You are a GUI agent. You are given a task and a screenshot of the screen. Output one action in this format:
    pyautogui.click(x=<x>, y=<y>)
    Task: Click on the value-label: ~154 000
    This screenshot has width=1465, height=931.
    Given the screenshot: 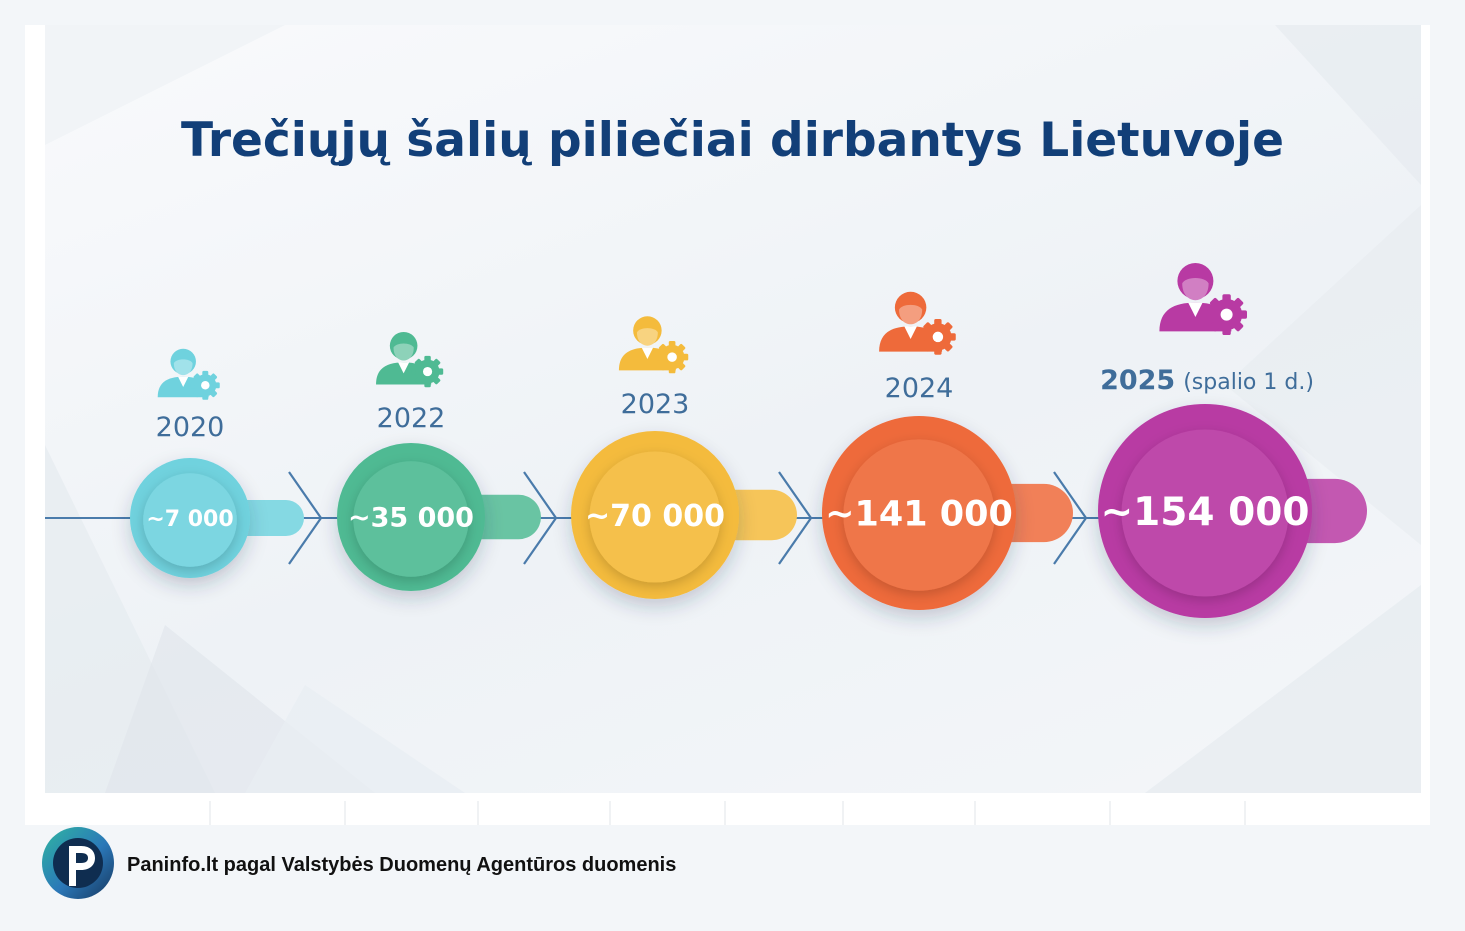 What is the action you would take?
    pyautogui.click(x=1204, y=512)
    